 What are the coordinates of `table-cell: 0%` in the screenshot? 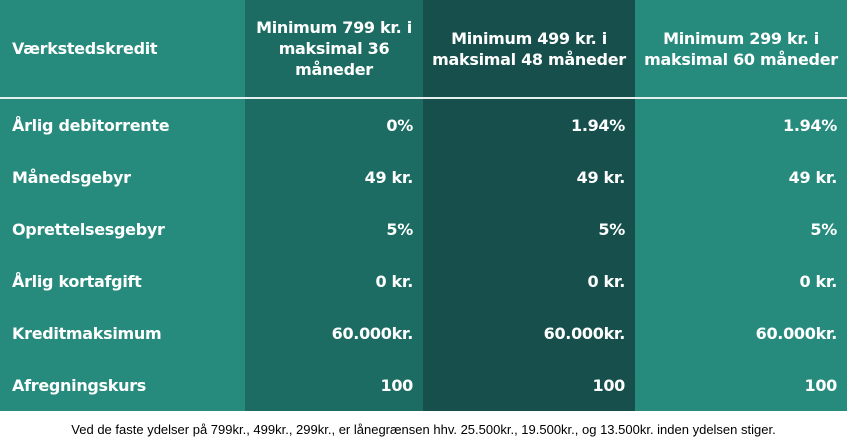 It's located at (334, 125).